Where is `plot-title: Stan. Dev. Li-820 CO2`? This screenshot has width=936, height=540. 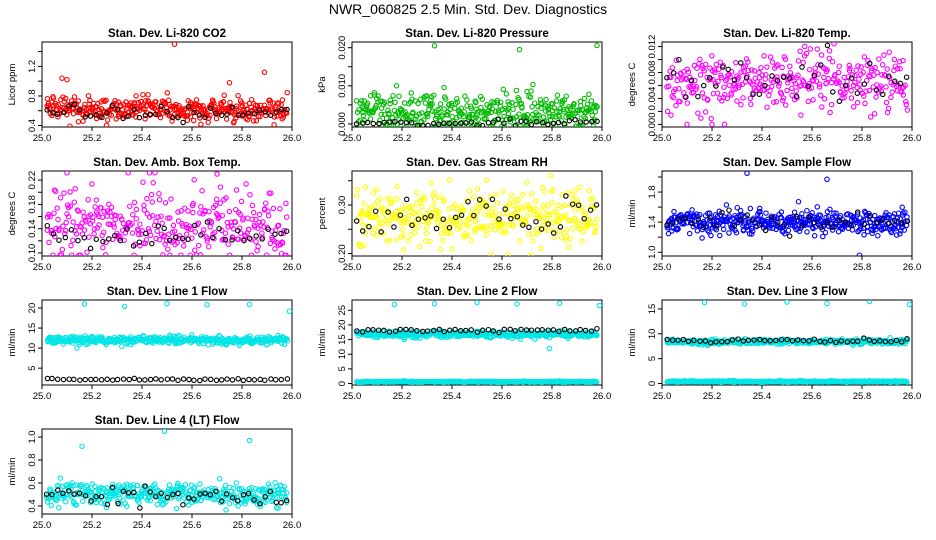 plot-title: Stan. Dev. Li-820 CO2 is located at coordinates (167, 34).